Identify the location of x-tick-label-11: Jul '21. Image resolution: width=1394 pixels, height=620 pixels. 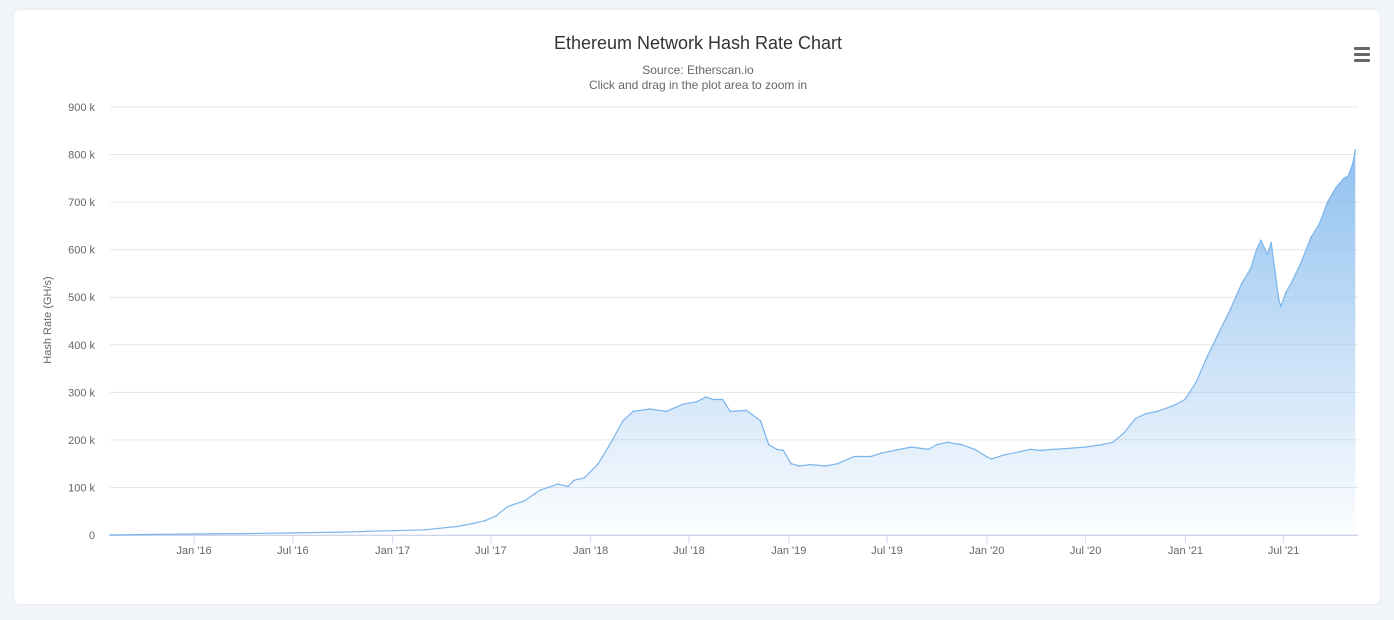
(1283, 551).